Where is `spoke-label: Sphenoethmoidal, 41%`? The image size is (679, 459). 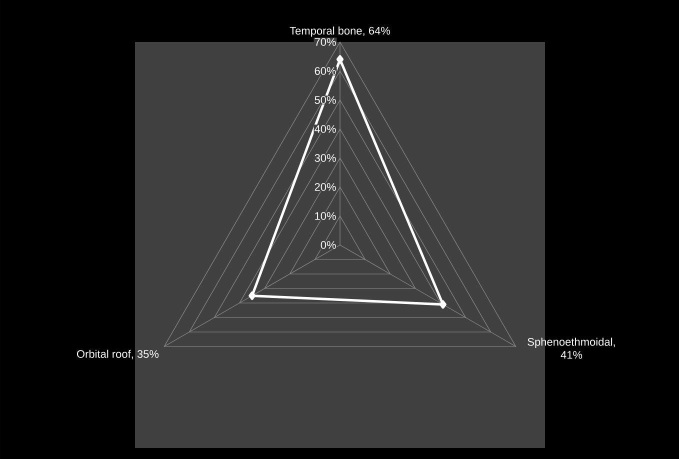
spoke-label: Sphenoethmoidal, 41% is located at coordinates (571, 348).